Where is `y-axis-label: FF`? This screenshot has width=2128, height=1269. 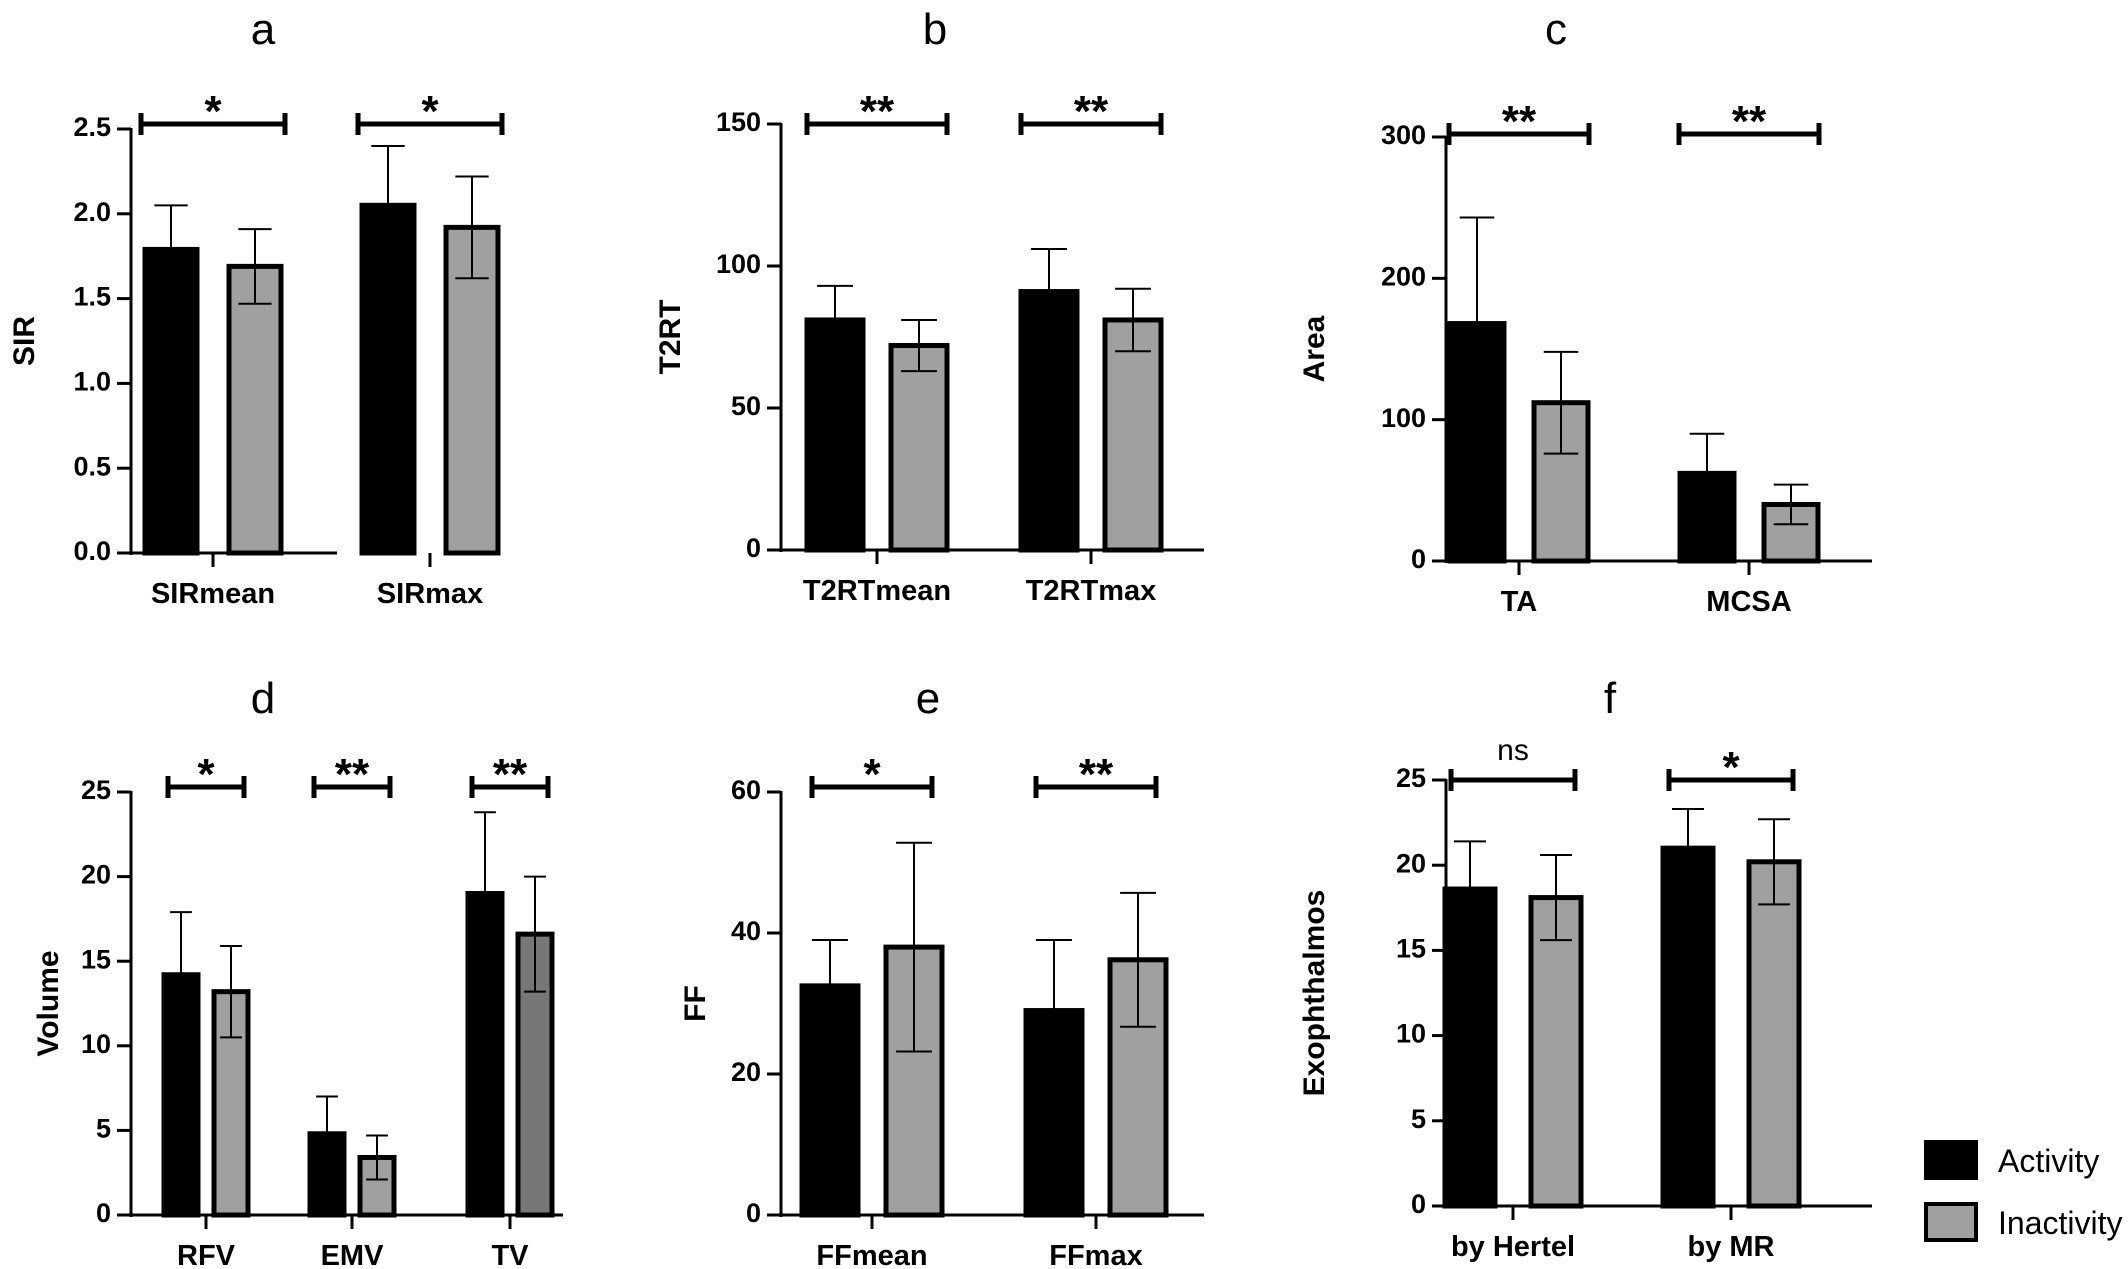
y-axis-label: FF is located at coordinates (695, 1003).